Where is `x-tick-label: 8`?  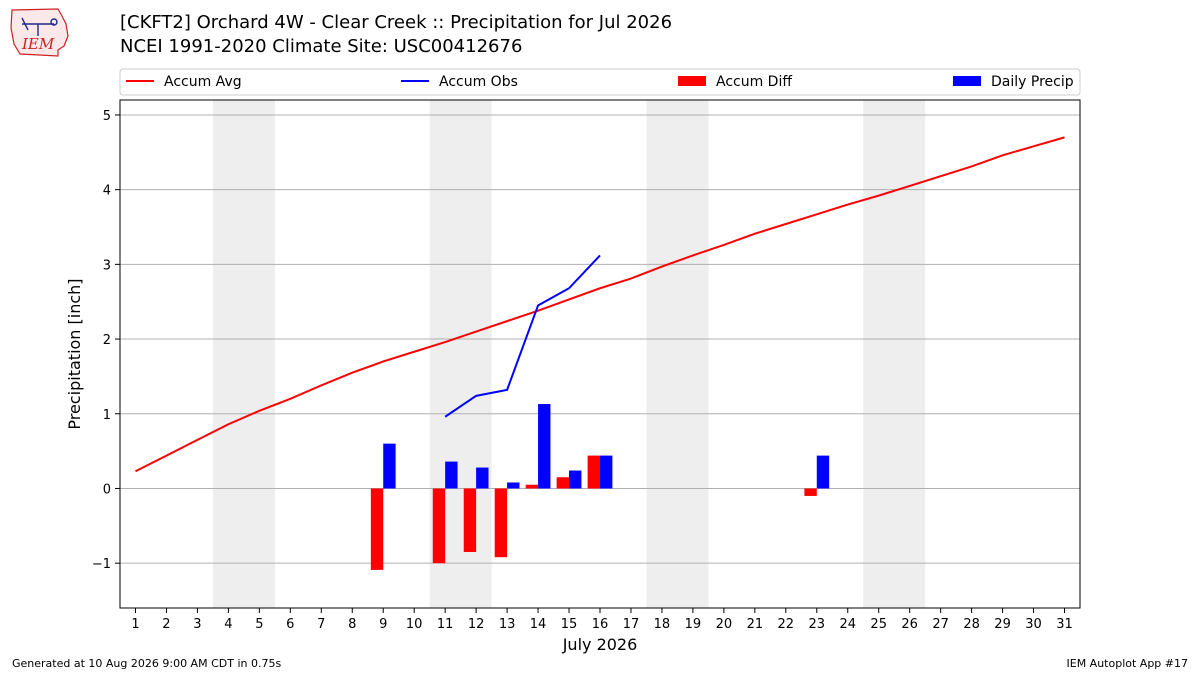
x-tick-label: 8 is located at coordinates (352, 624).